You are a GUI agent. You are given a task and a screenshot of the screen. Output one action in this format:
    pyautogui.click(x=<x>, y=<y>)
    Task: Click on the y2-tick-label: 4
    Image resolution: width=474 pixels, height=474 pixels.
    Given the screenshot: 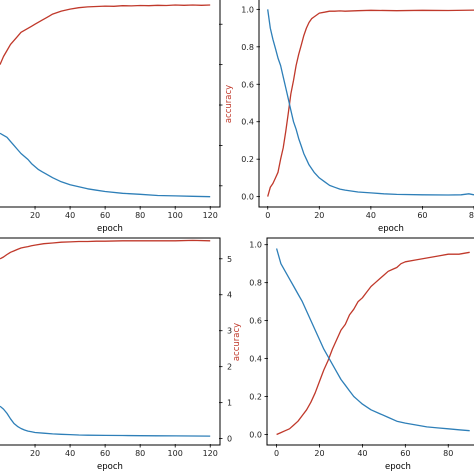 What is the action you would take?
    pyautogui.click(x=229, y=295)
    